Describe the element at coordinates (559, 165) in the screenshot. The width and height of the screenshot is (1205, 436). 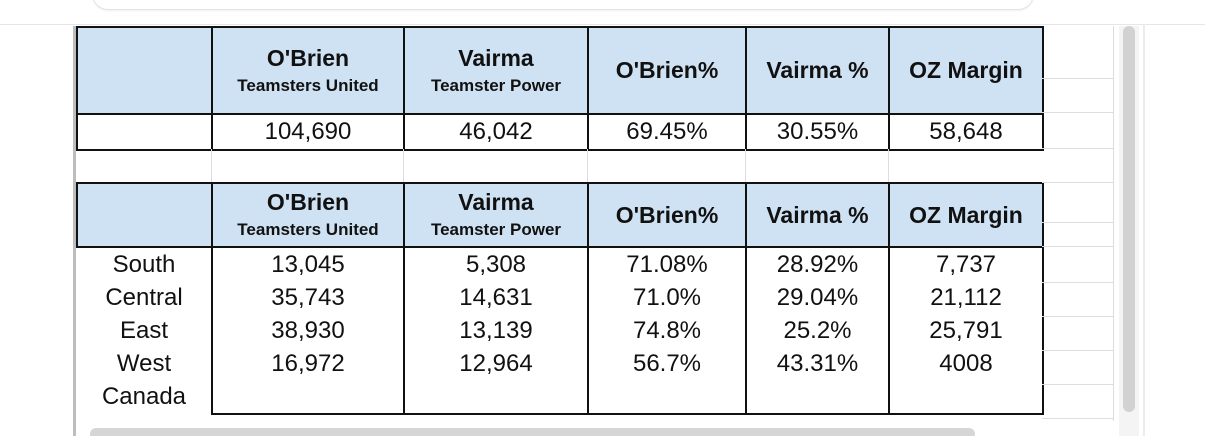
I see `empty-row` at that location.